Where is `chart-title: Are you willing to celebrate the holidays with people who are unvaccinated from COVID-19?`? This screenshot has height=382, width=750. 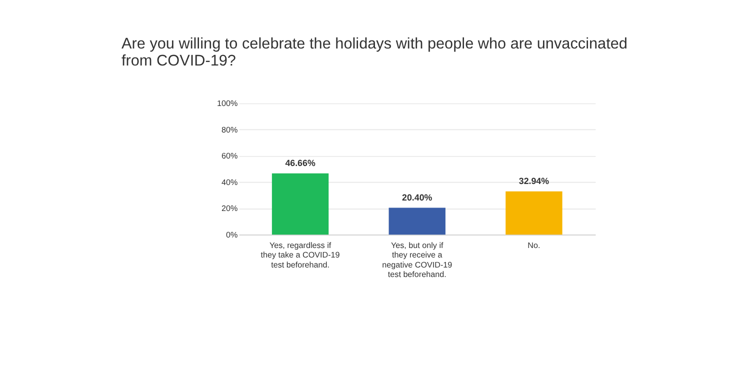 chart-title: Are you willing to celebrate the holidays with people who are unvaccinated from COVID-19? is located at coordinates (374, 52).